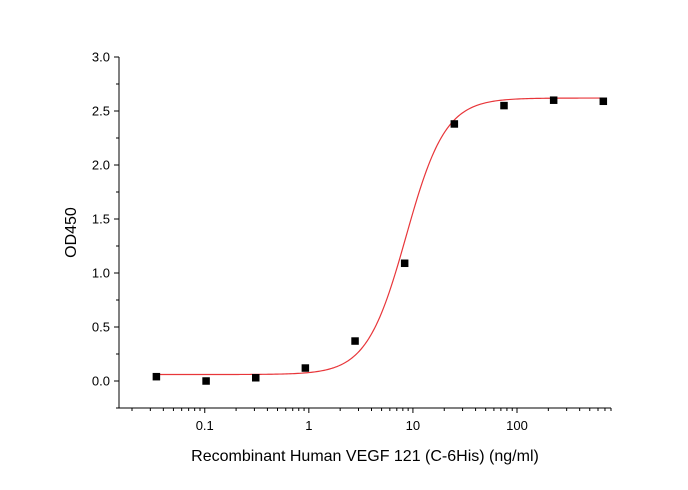  What do you see at coordinates (308, 425) in the screenshot?
I see `x-tick-label: 1` at bounding box center [308, 425].